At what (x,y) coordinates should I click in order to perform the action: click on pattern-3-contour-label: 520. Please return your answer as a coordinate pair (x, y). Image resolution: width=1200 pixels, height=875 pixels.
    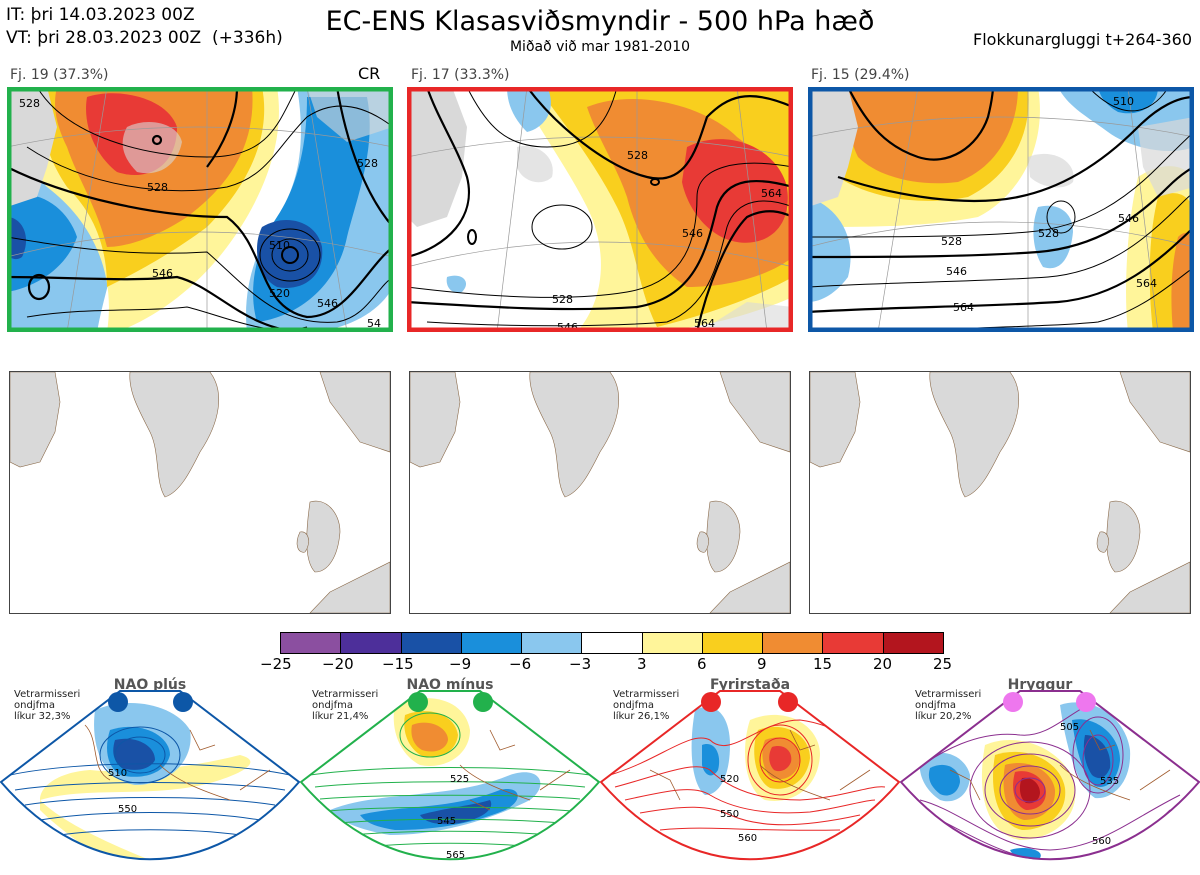
    Looking at the image, I should click on (729, 779).